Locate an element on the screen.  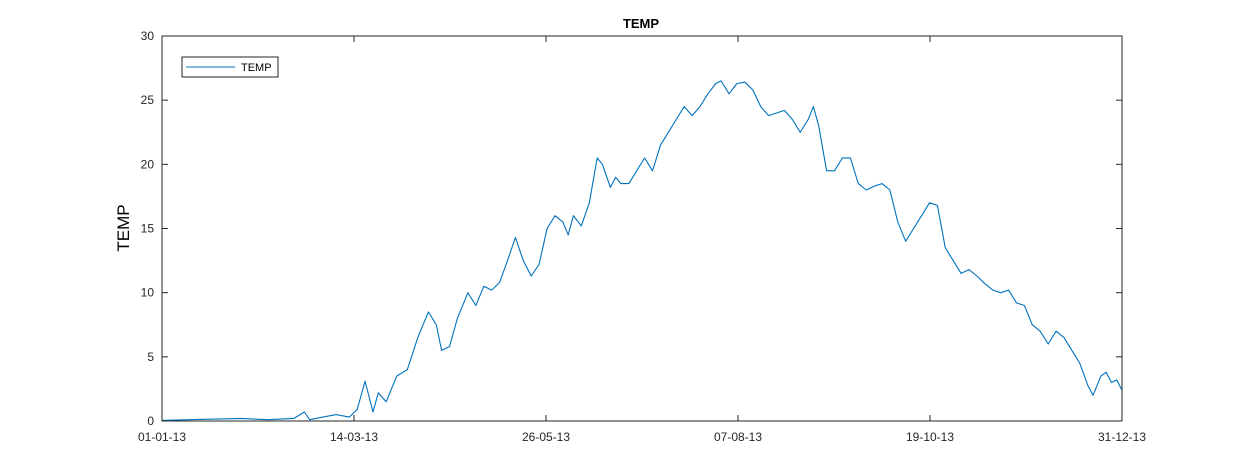
legend-entry-temp: TEMP is located at coordinates (256, 68).